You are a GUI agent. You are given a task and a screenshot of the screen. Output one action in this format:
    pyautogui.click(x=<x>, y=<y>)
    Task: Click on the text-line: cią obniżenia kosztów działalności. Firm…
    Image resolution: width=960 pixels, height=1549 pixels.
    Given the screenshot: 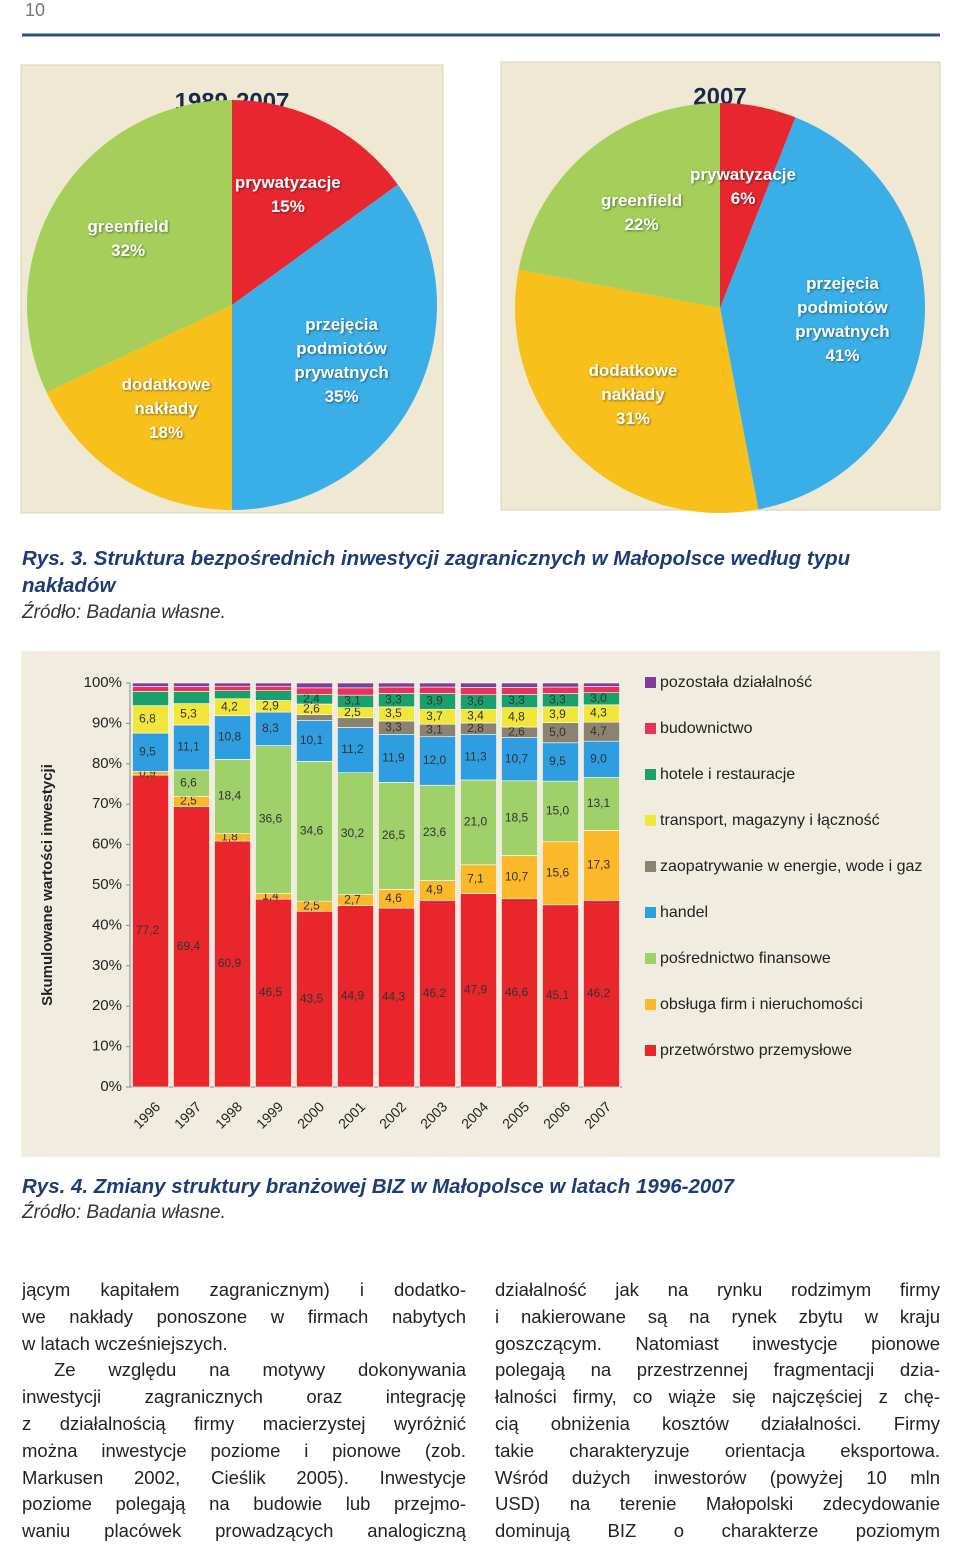 What is the action you would take?
    pyautogui.click(x=717, y=1423)
    